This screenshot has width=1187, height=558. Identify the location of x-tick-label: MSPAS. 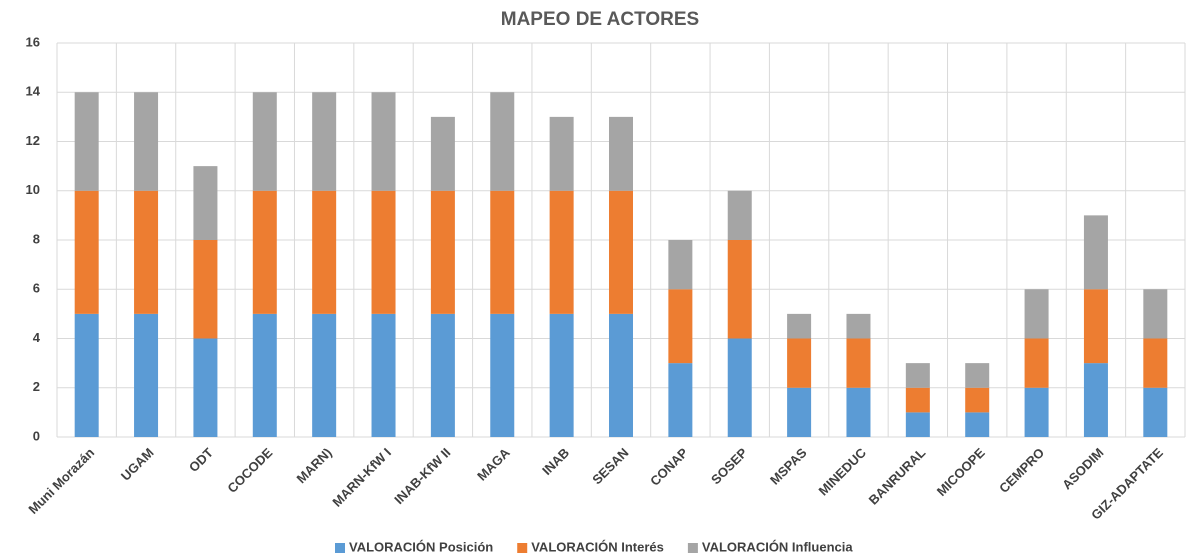
(788, 466).